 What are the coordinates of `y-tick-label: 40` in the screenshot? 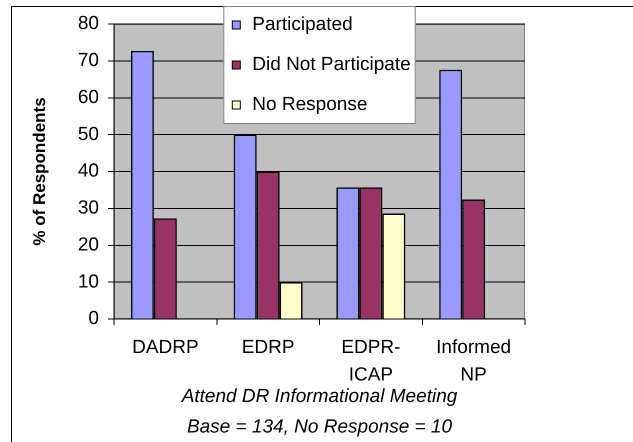 It's located at (88, 171).